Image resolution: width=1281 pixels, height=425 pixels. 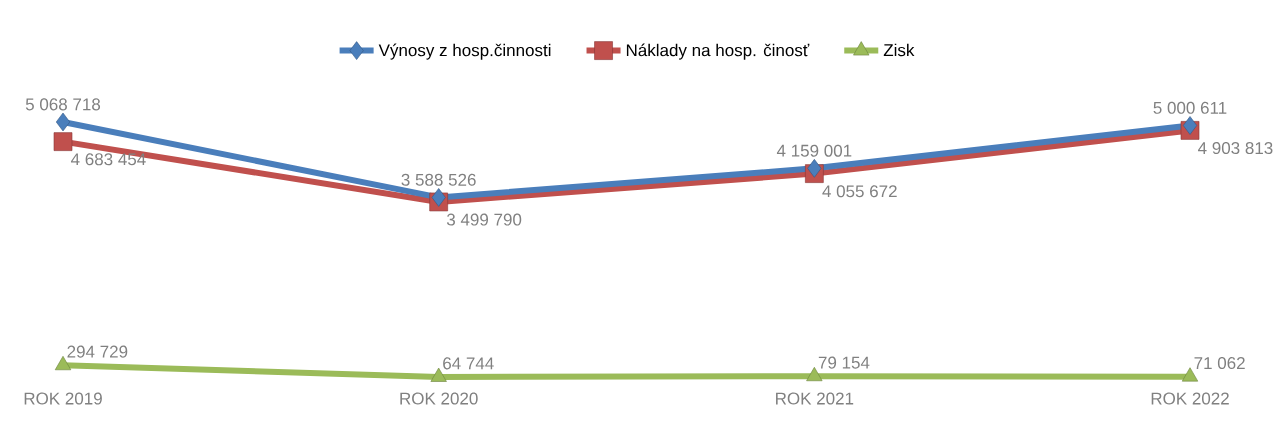 What do you see at coordinates (63, 104) in the screenshot?
I see `data-label: 5 068 718` at bounding box center [63, 104].